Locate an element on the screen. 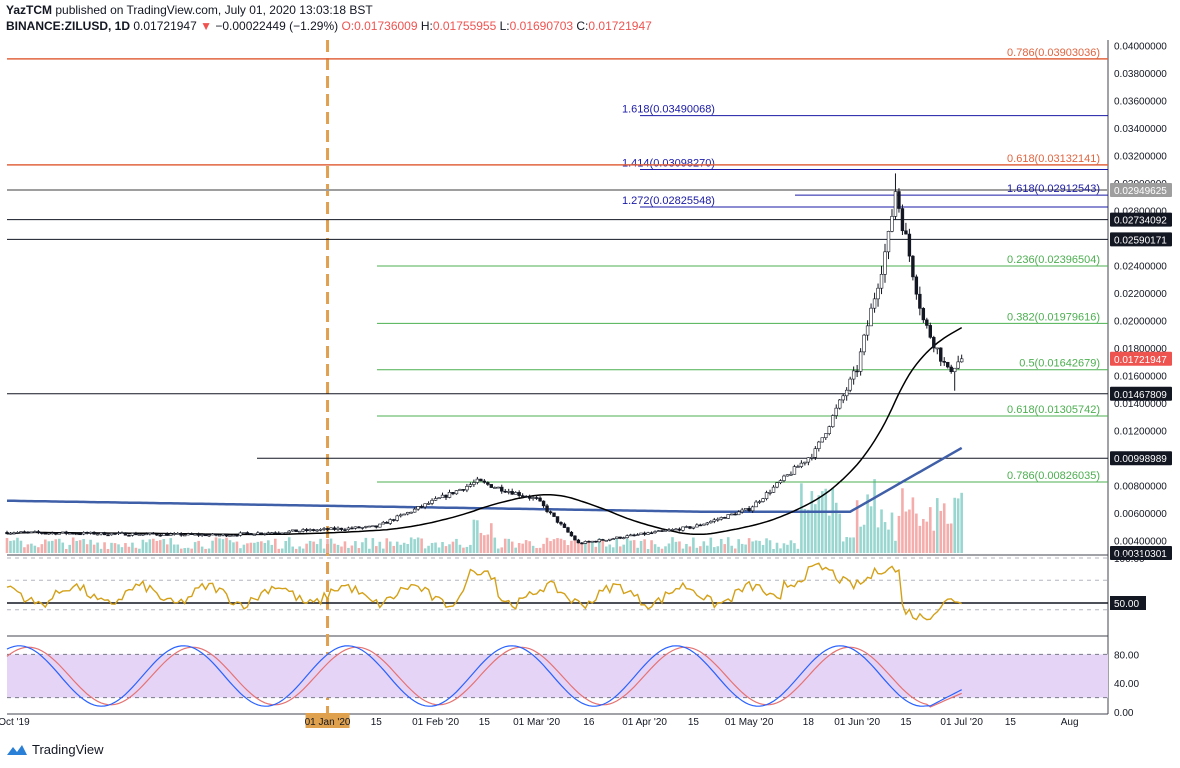  price-tick-label: 0.03600000 is located at coordinates (1140, 102).